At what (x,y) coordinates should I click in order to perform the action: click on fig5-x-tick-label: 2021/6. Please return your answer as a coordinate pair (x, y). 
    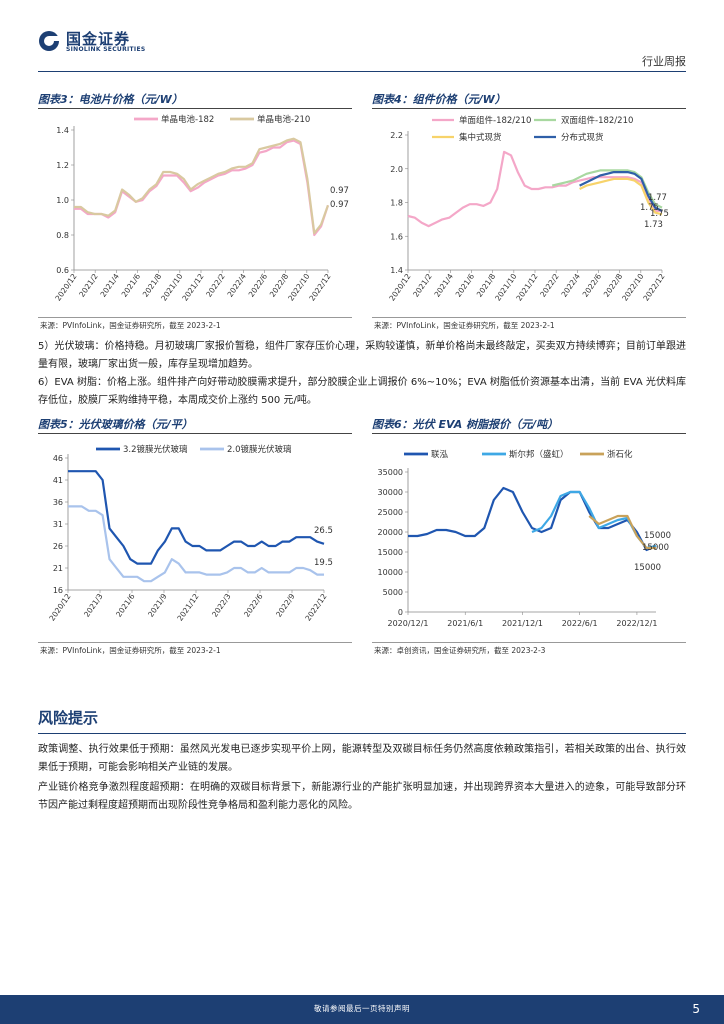
    Looking at the image, I should click on (125, 605).